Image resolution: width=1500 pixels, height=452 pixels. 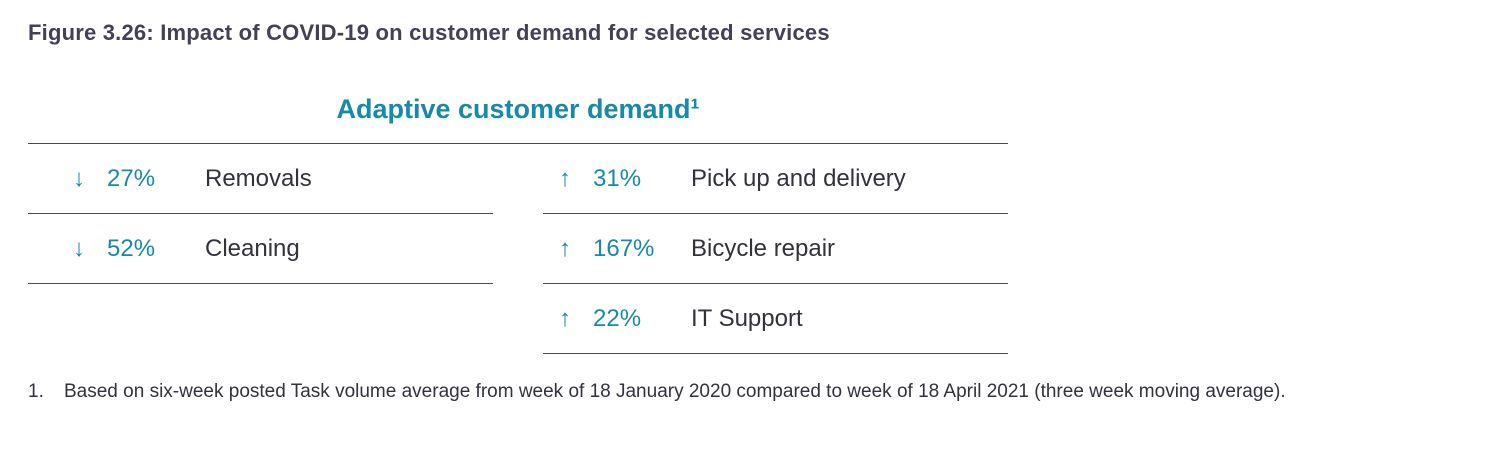 I want to click on service-label: Removals, so click(x=258, y=178).